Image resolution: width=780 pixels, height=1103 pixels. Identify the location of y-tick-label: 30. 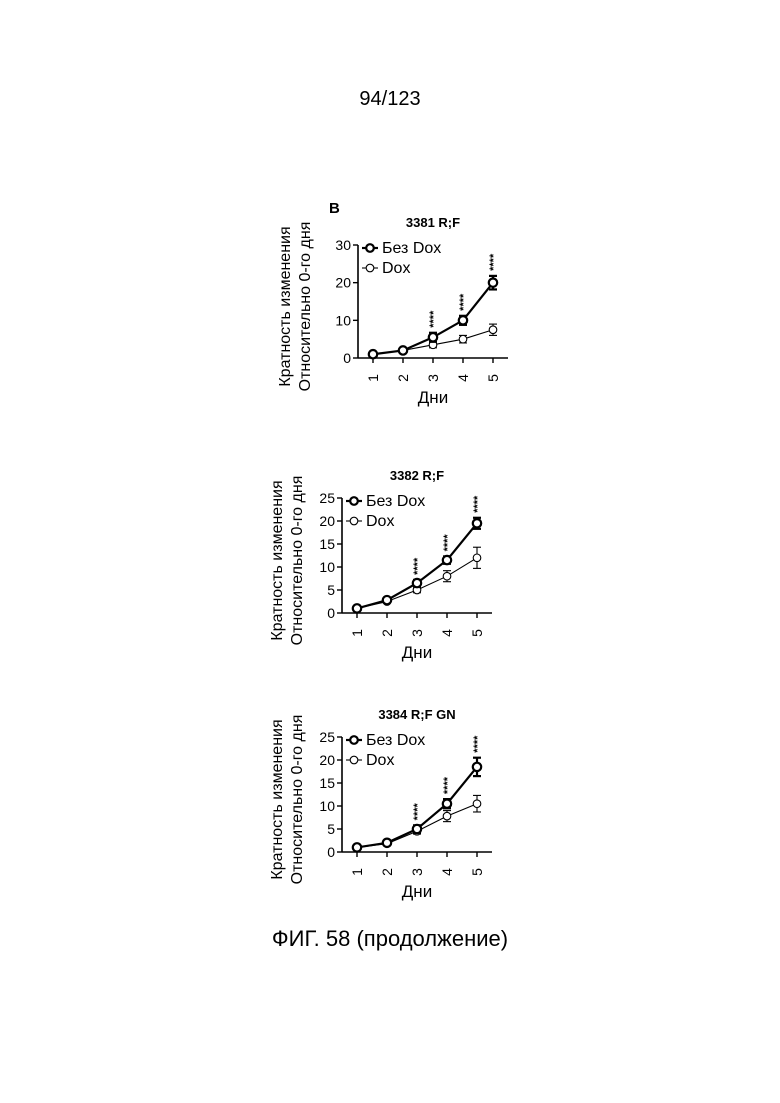
(343, 245).